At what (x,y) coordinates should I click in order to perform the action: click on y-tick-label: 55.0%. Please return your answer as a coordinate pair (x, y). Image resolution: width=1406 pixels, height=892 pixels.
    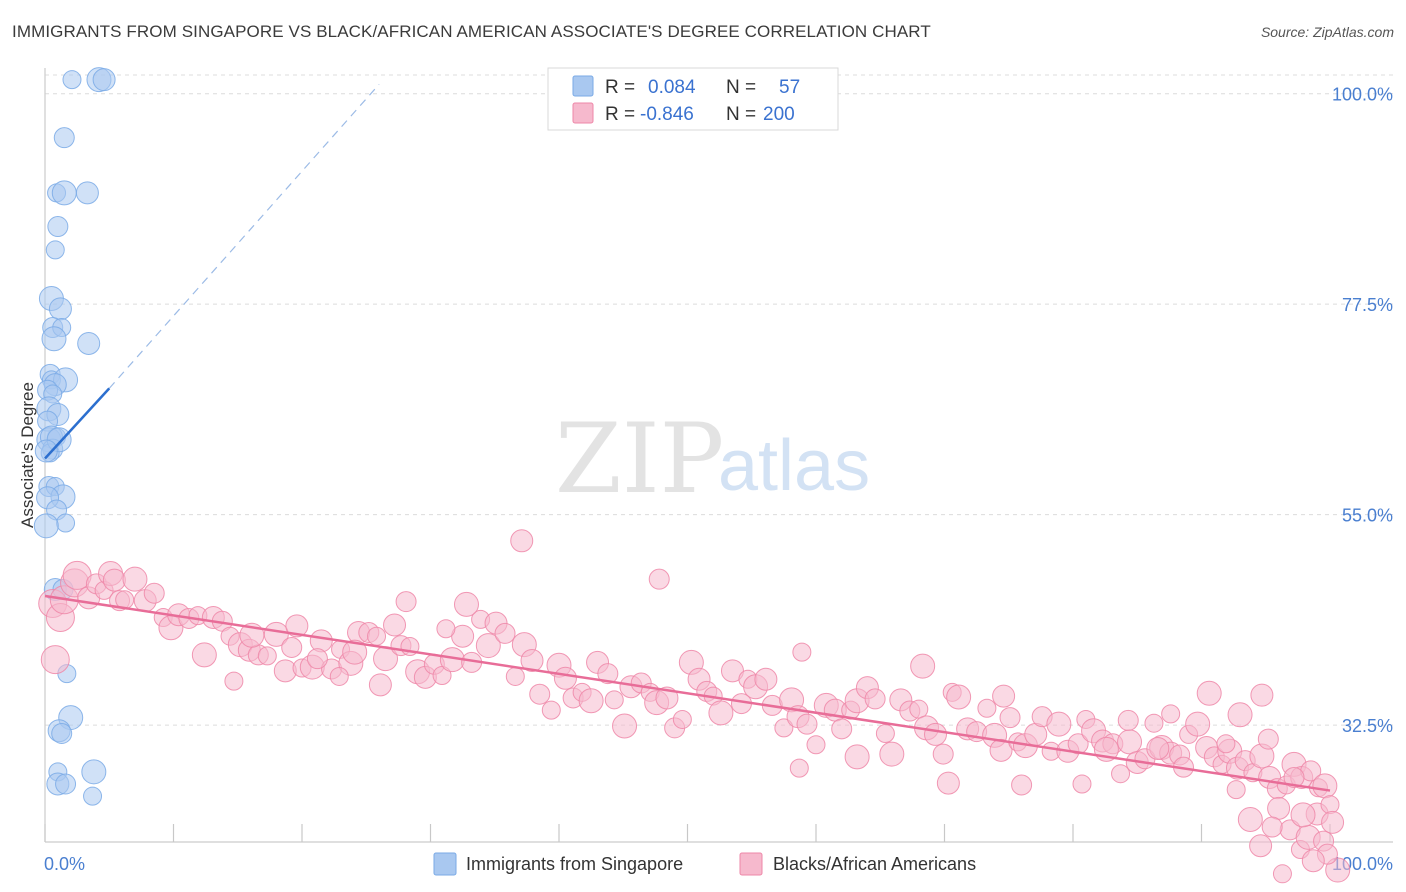
    Looking at the image, I should click on (1367, 516).